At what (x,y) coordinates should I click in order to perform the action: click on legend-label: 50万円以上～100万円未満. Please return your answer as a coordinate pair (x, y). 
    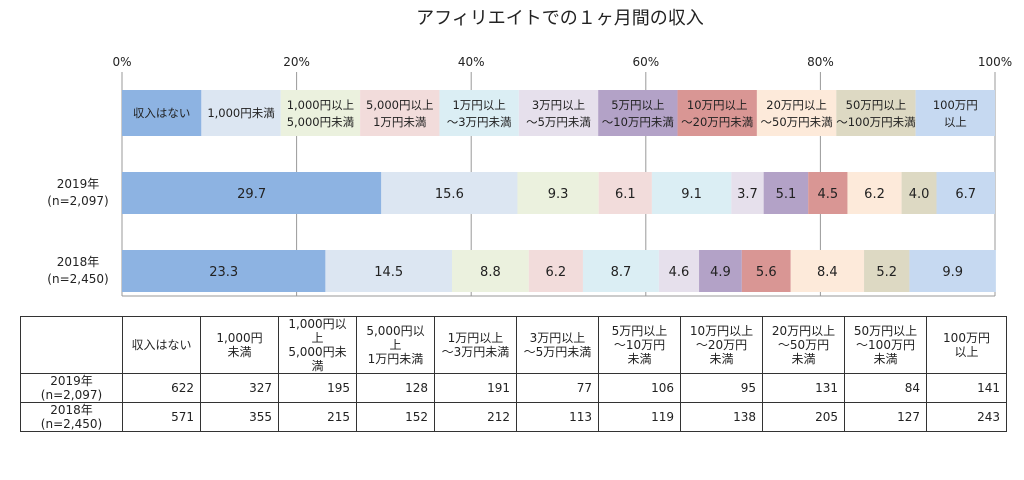
    Looking at the image, I should click on (875, 113).